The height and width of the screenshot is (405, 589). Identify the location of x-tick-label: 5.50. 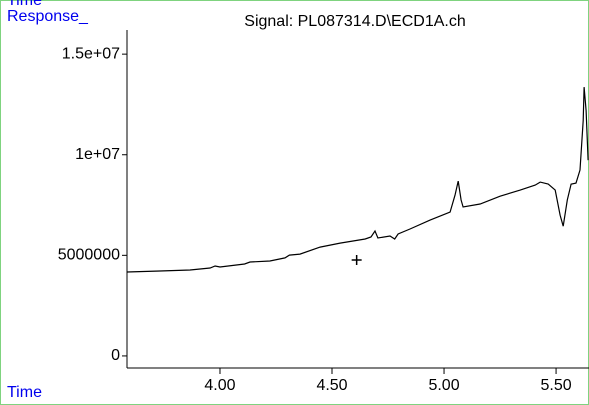
(555, 385).